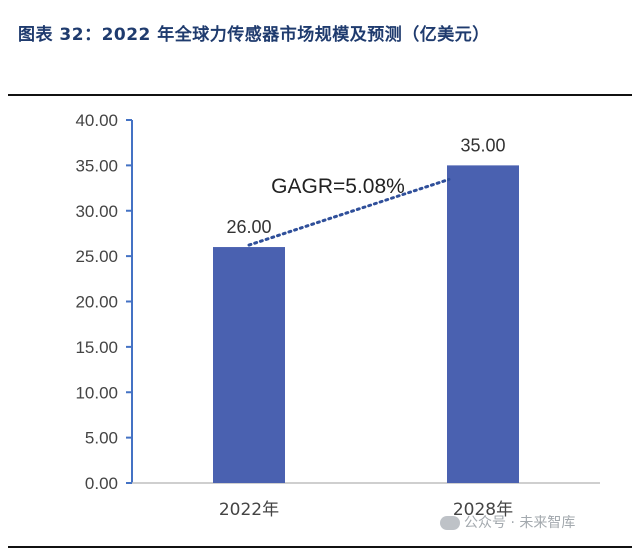 The width and height of the screenshot is (640, 552). I want to click on watermark-text: 公众号 · 未来智库, so click(520, 523).